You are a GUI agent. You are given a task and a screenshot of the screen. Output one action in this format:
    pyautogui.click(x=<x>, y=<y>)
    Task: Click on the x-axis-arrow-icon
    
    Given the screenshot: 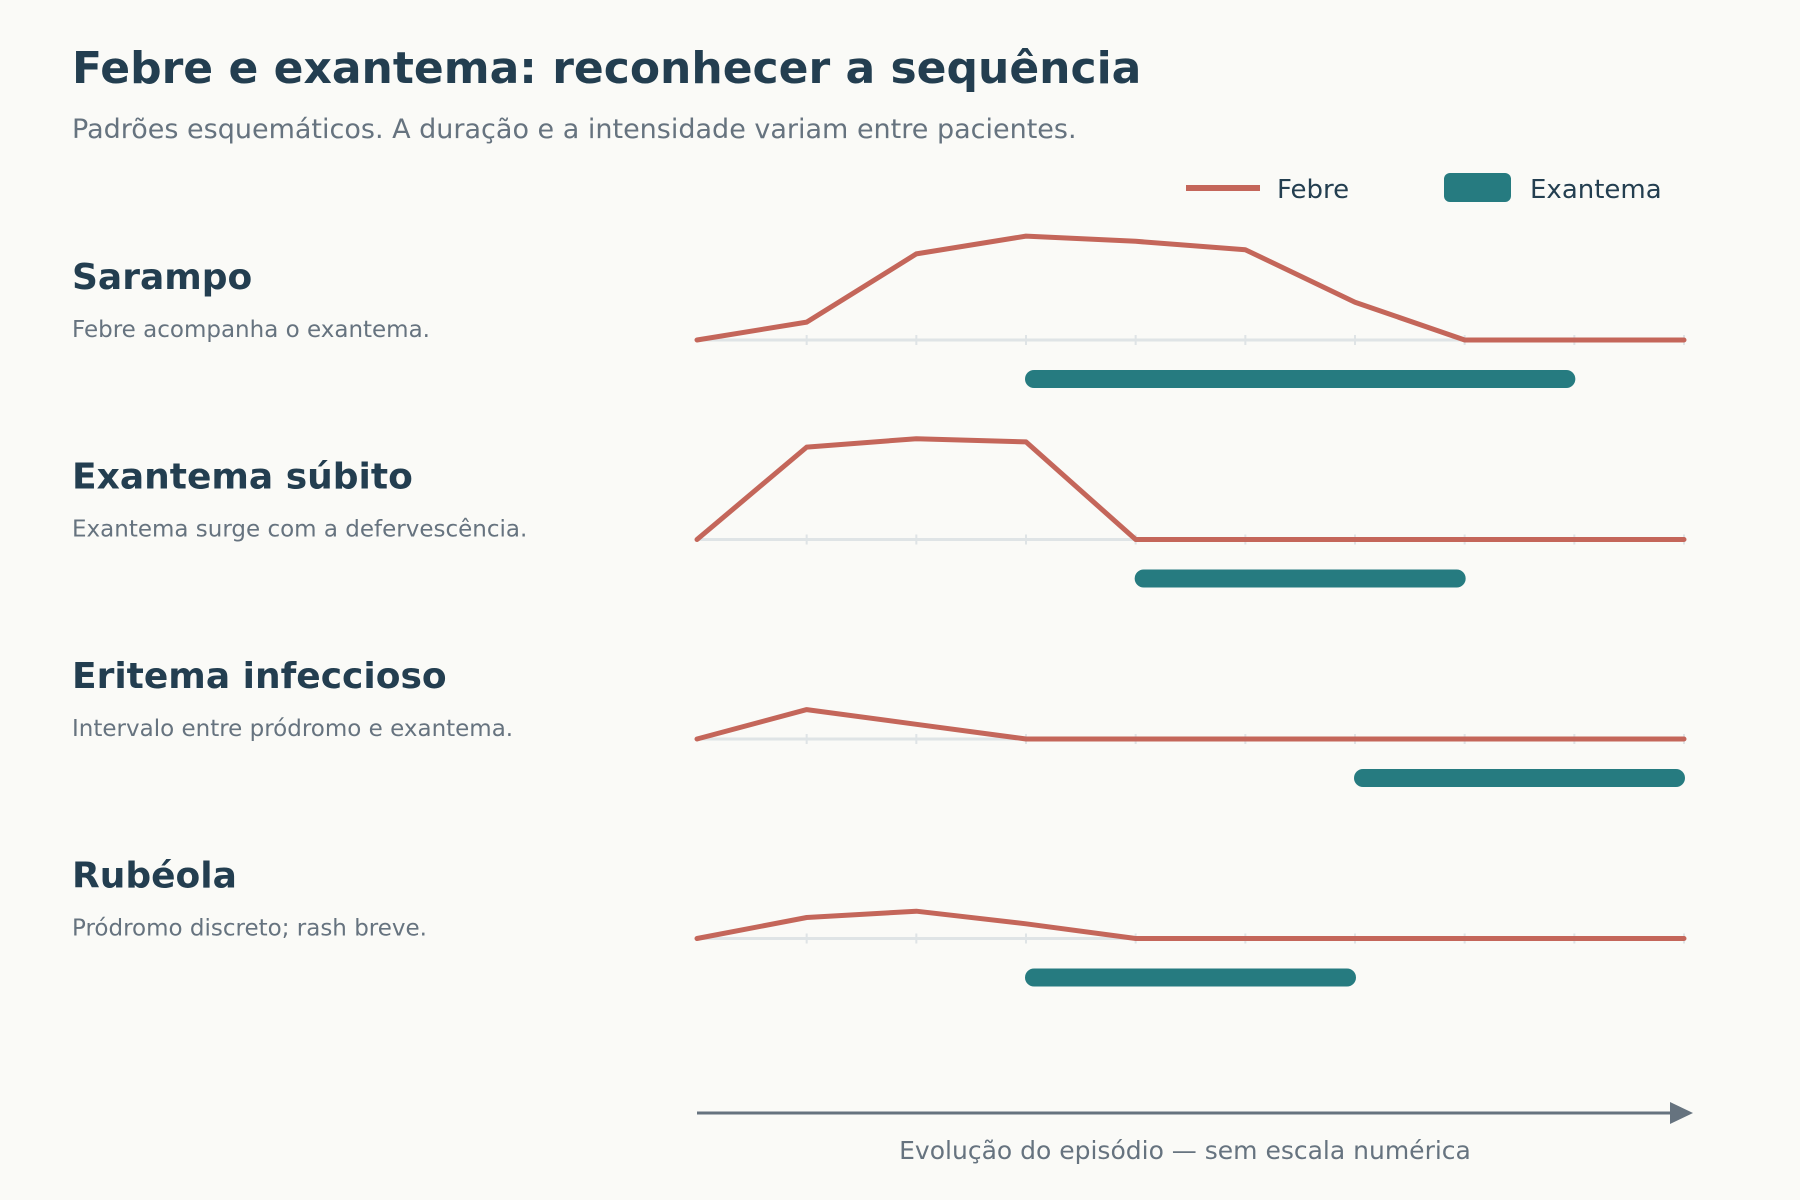 What is the action you would take?
    pyautogui.click(x=1681, y=1113)
    